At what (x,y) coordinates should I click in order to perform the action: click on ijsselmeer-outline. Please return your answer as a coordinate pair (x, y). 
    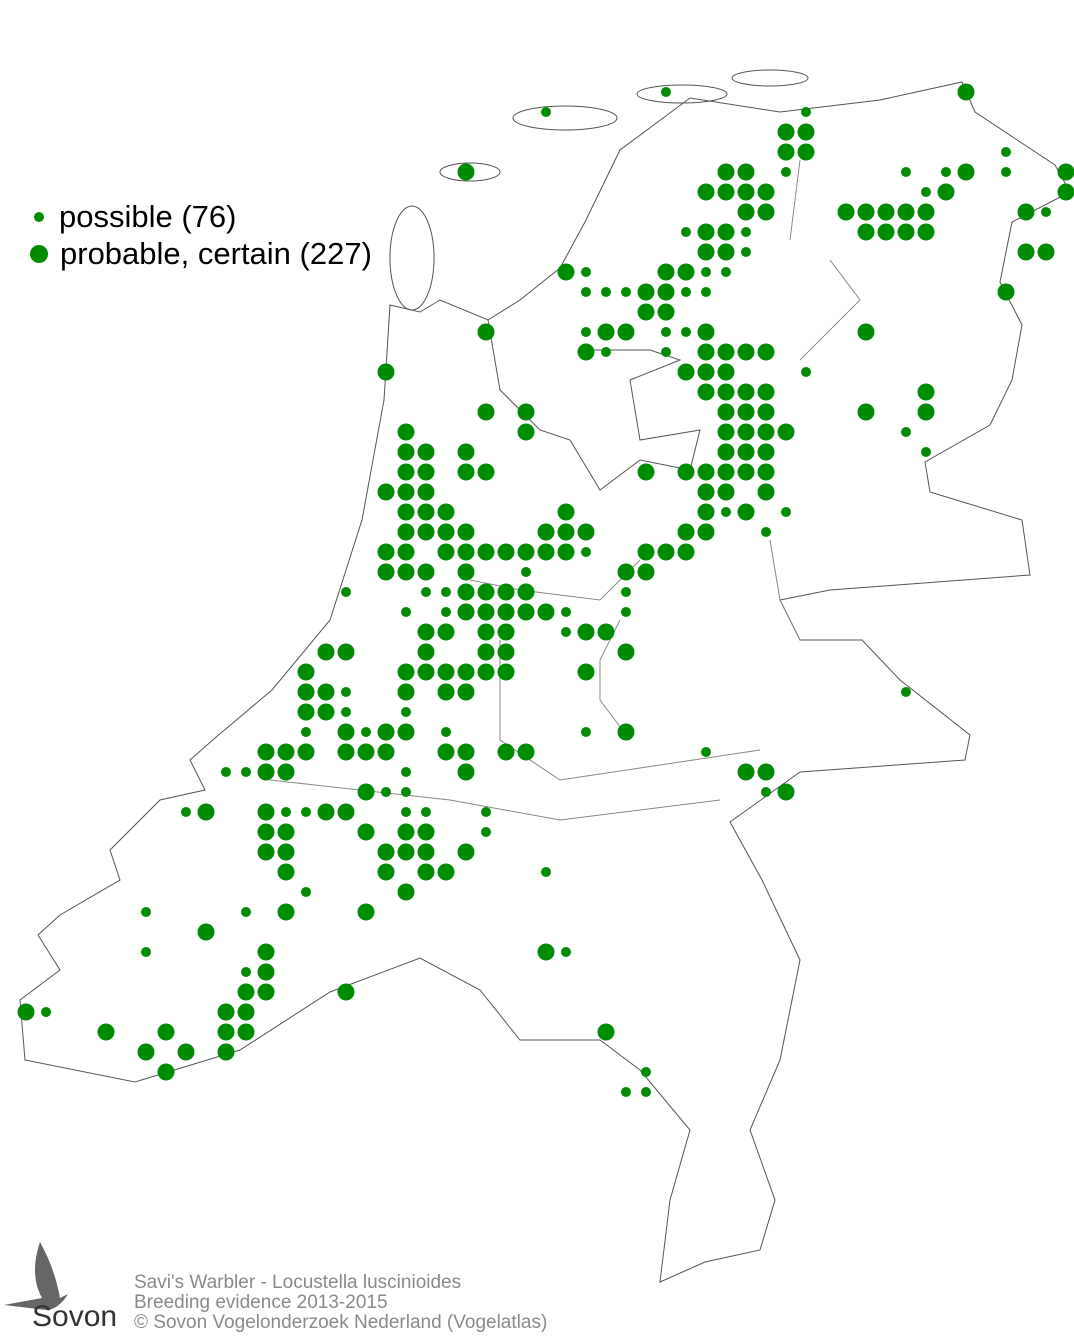
    Looking at the image, I should click on (594, 405).